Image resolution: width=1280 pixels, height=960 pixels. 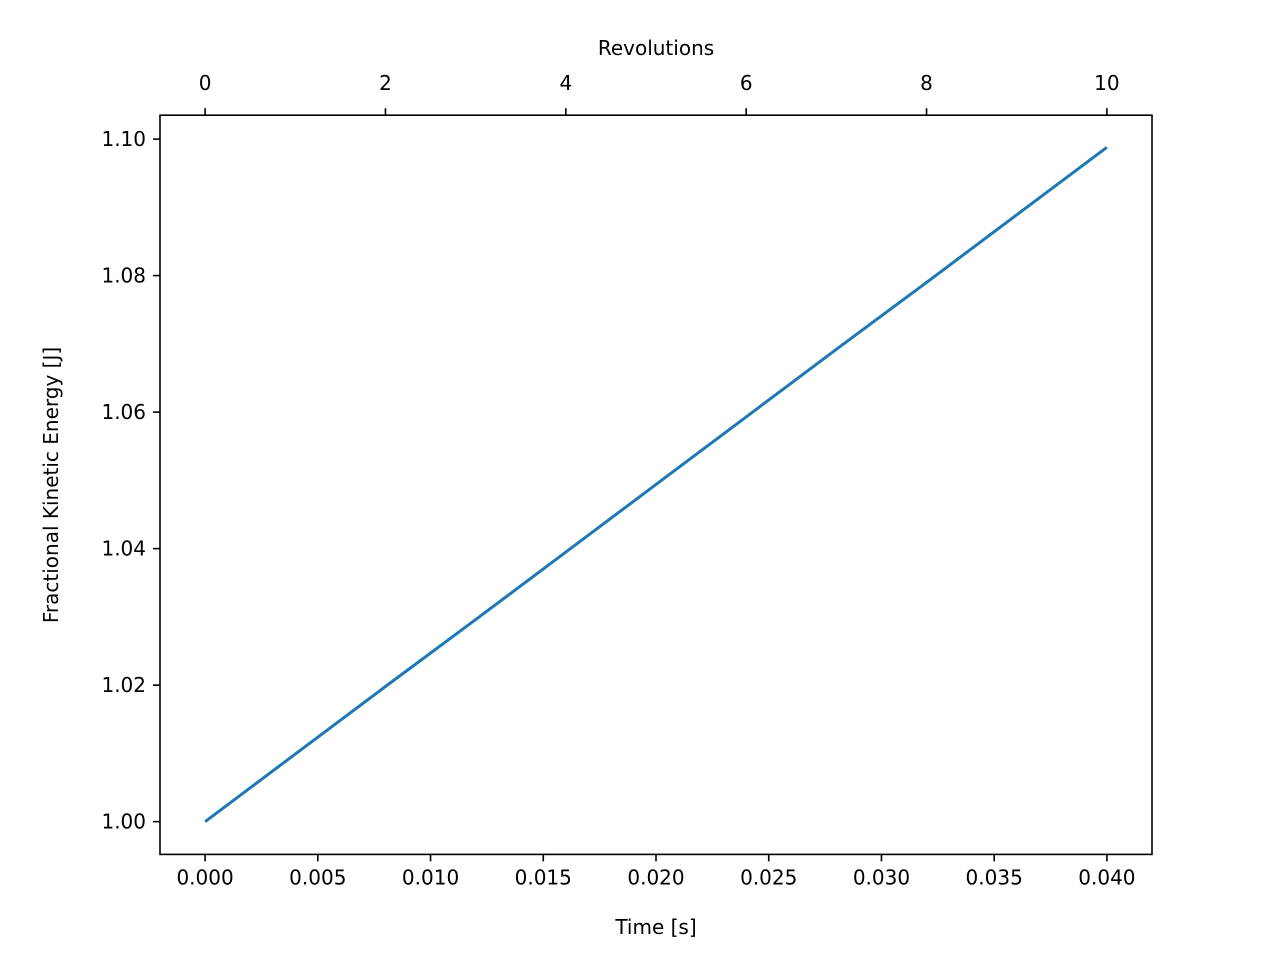 What do you see at coordinates (123, 139) in the screenshot?
I see `y-tick-label: 1.10` at bounding box center [123, 139].